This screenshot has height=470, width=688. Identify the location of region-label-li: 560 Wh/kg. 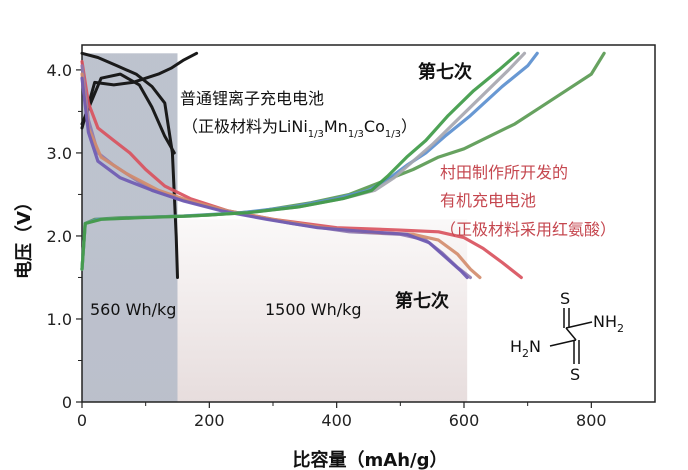
(133, 309).